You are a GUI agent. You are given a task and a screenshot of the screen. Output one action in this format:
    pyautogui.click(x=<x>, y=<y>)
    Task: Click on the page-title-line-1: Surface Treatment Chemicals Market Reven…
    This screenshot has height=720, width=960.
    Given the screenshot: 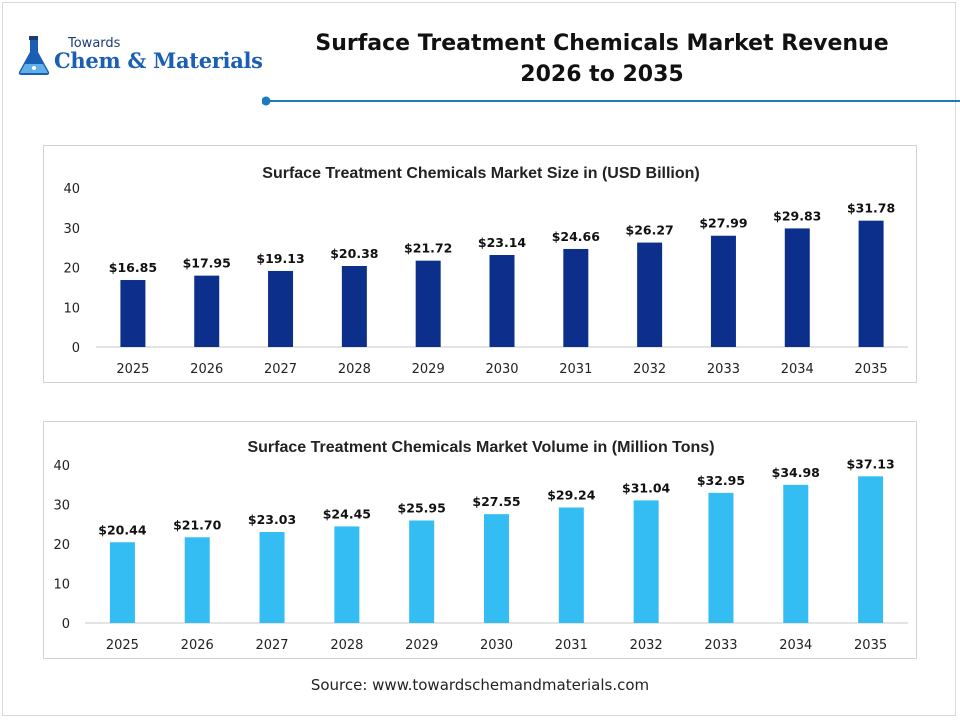 What is the action you would take?
    pyautogui.click(x=602, y=43)
    